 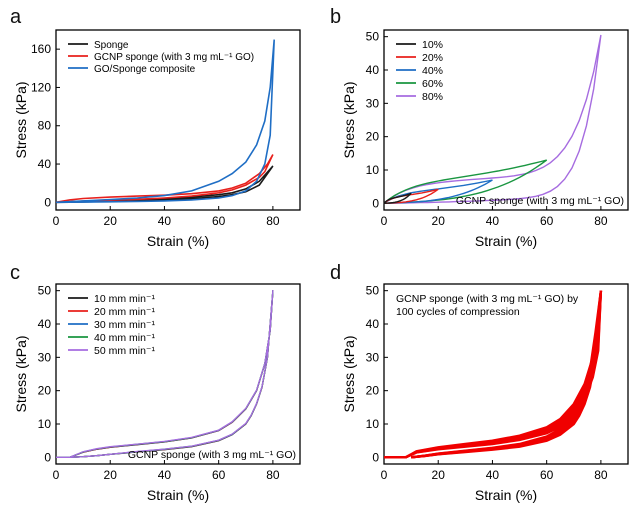 What do you see at coordinates (432, 45) in the screenshot?
I see `legend-label-0: 10%` at bounding box center [432, 45].